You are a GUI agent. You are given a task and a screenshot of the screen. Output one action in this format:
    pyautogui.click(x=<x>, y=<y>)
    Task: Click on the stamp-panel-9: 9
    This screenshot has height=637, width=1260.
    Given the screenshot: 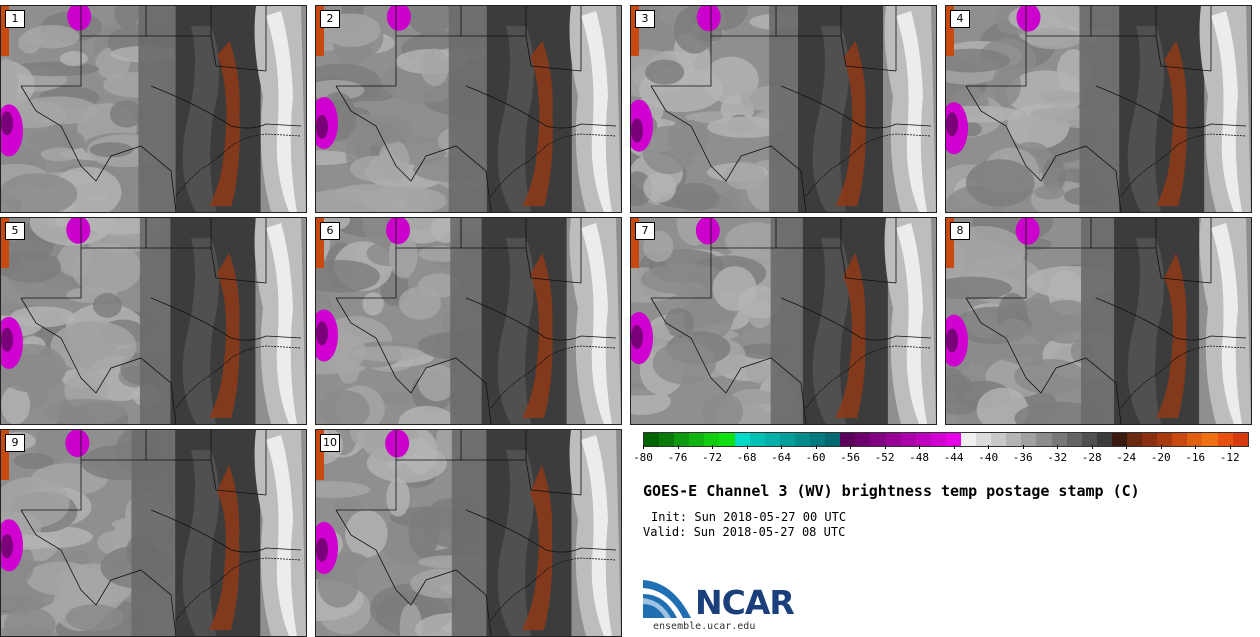 What is the action you would take?
    pyautogui.click(x=153, y=533)
    